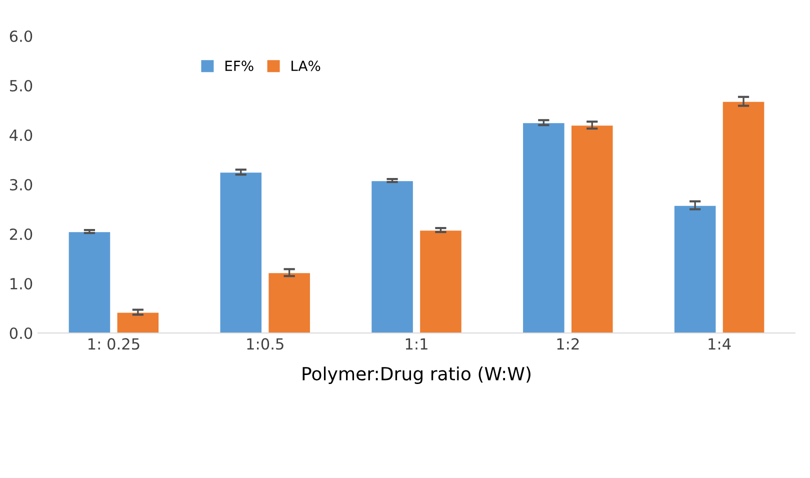  What do you see at coordinates (21, 135) in the screenshot?
I see `y-tick-label: 4.0` at bounding box center [21, 135].